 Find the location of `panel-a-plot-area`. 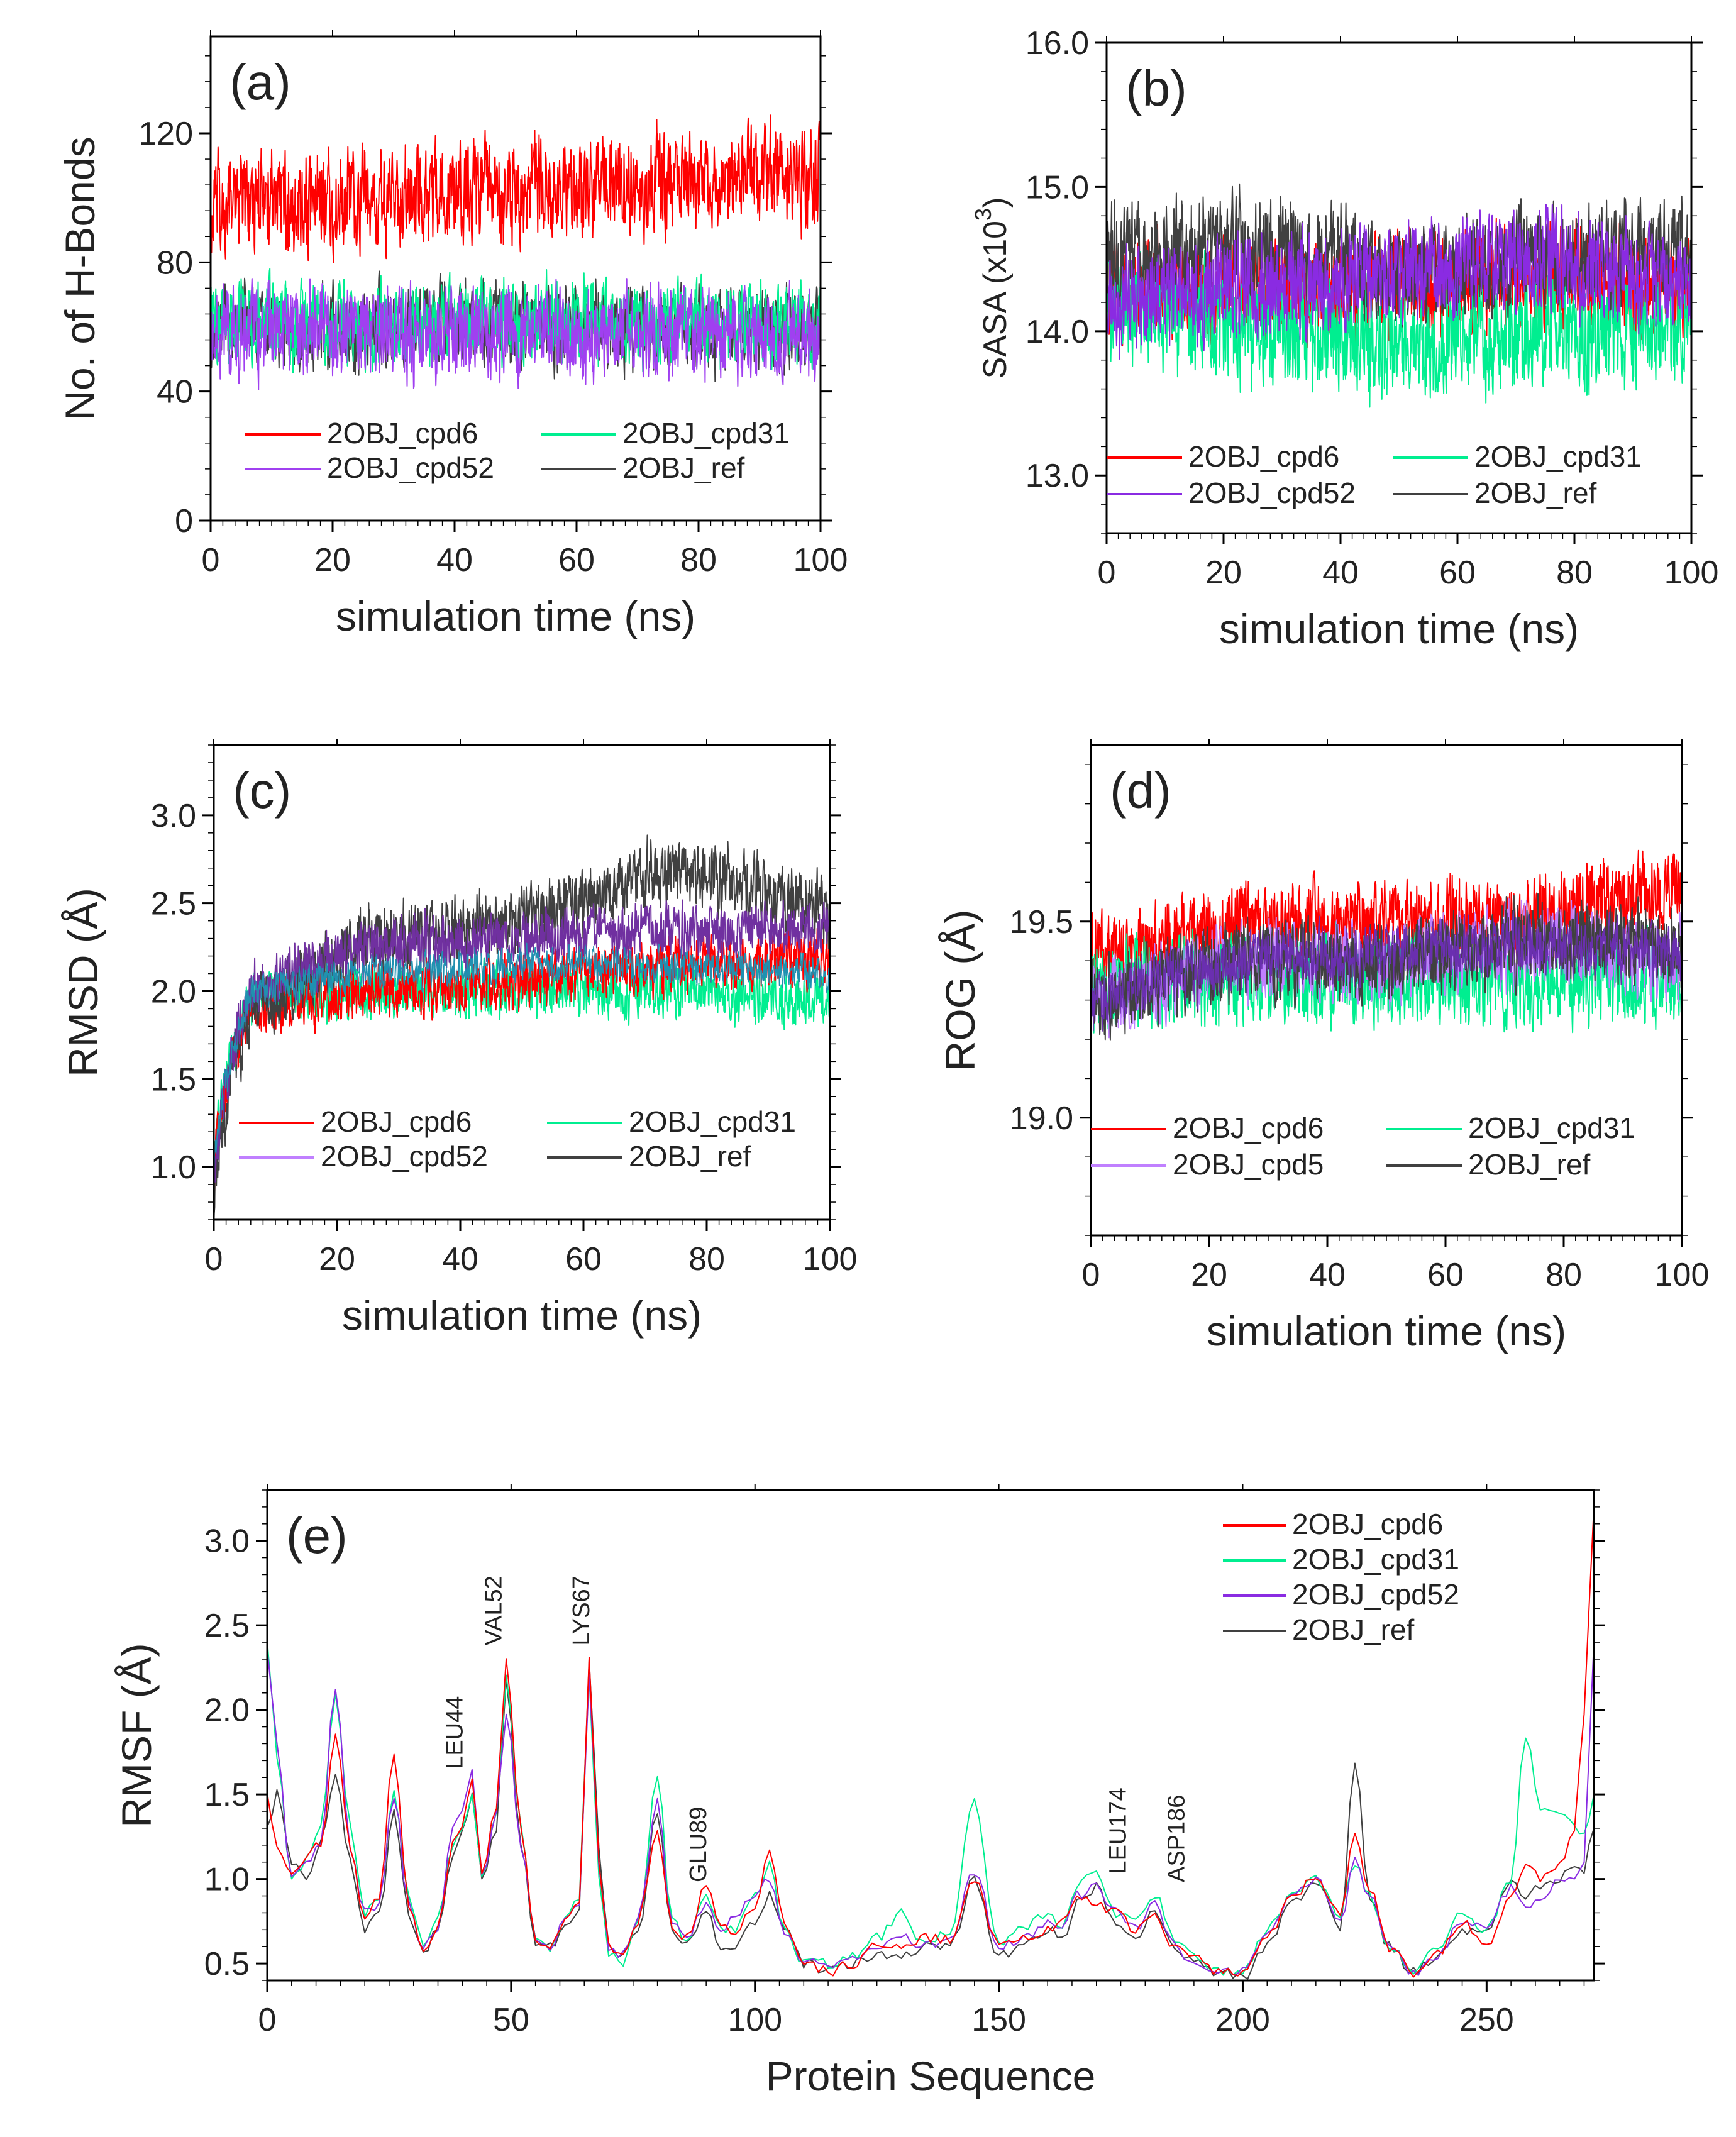

panel-a-plot-area is located at coordinates (516, 252).